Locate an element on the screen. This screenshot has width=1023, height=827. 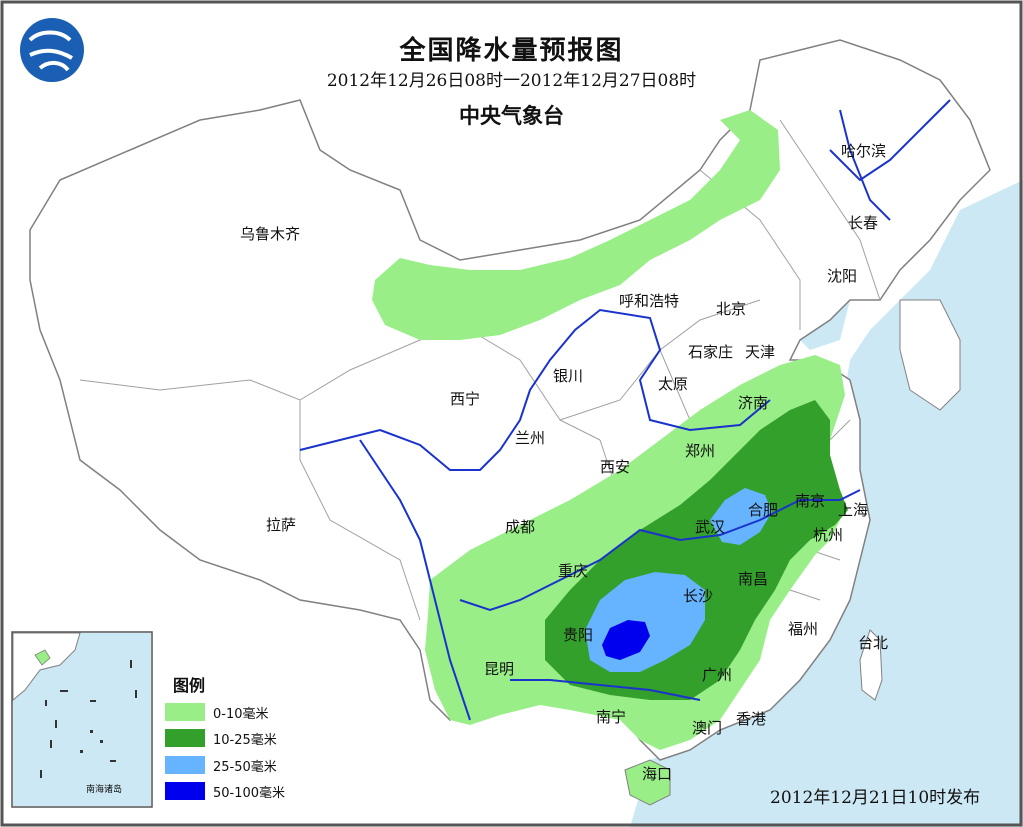
city-label: 贵阳 is located at coordinates (578, 635).